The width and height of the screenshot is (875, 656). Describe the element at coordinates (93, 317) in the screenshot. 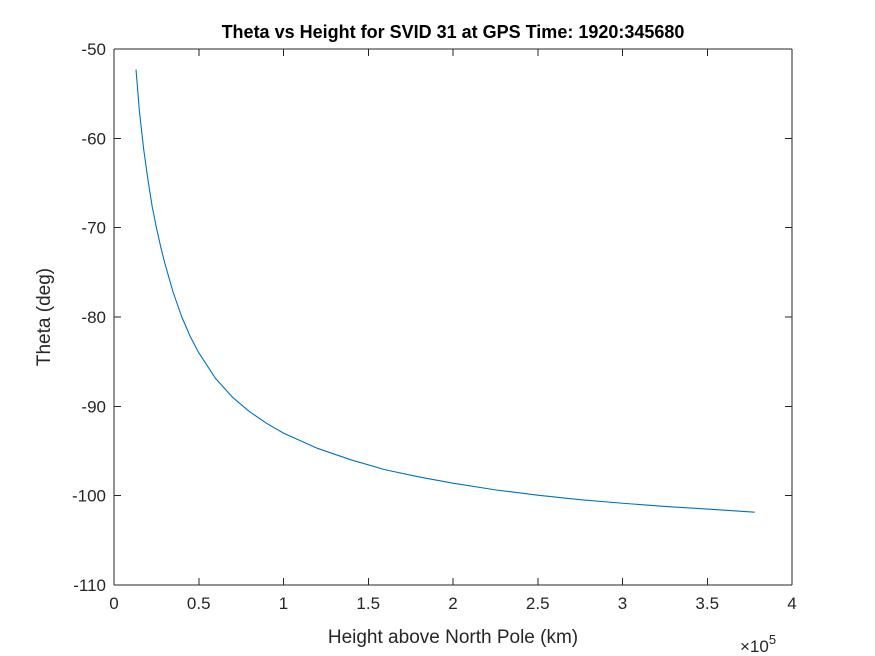

I see `y-tick-label: -80` at that location.